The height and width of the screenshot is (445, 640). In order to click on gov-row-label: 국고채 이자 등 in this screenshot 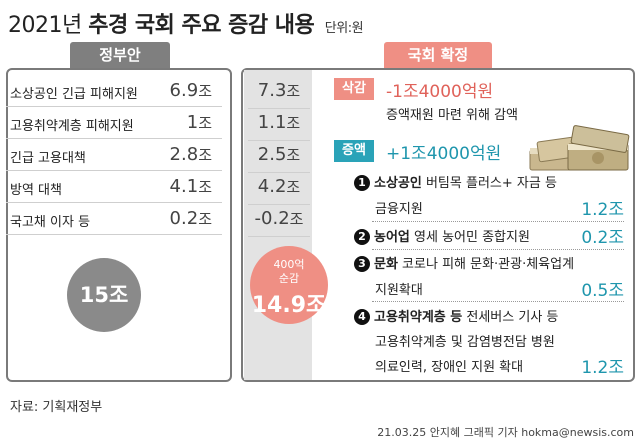, I will do `click(50, 222)`.